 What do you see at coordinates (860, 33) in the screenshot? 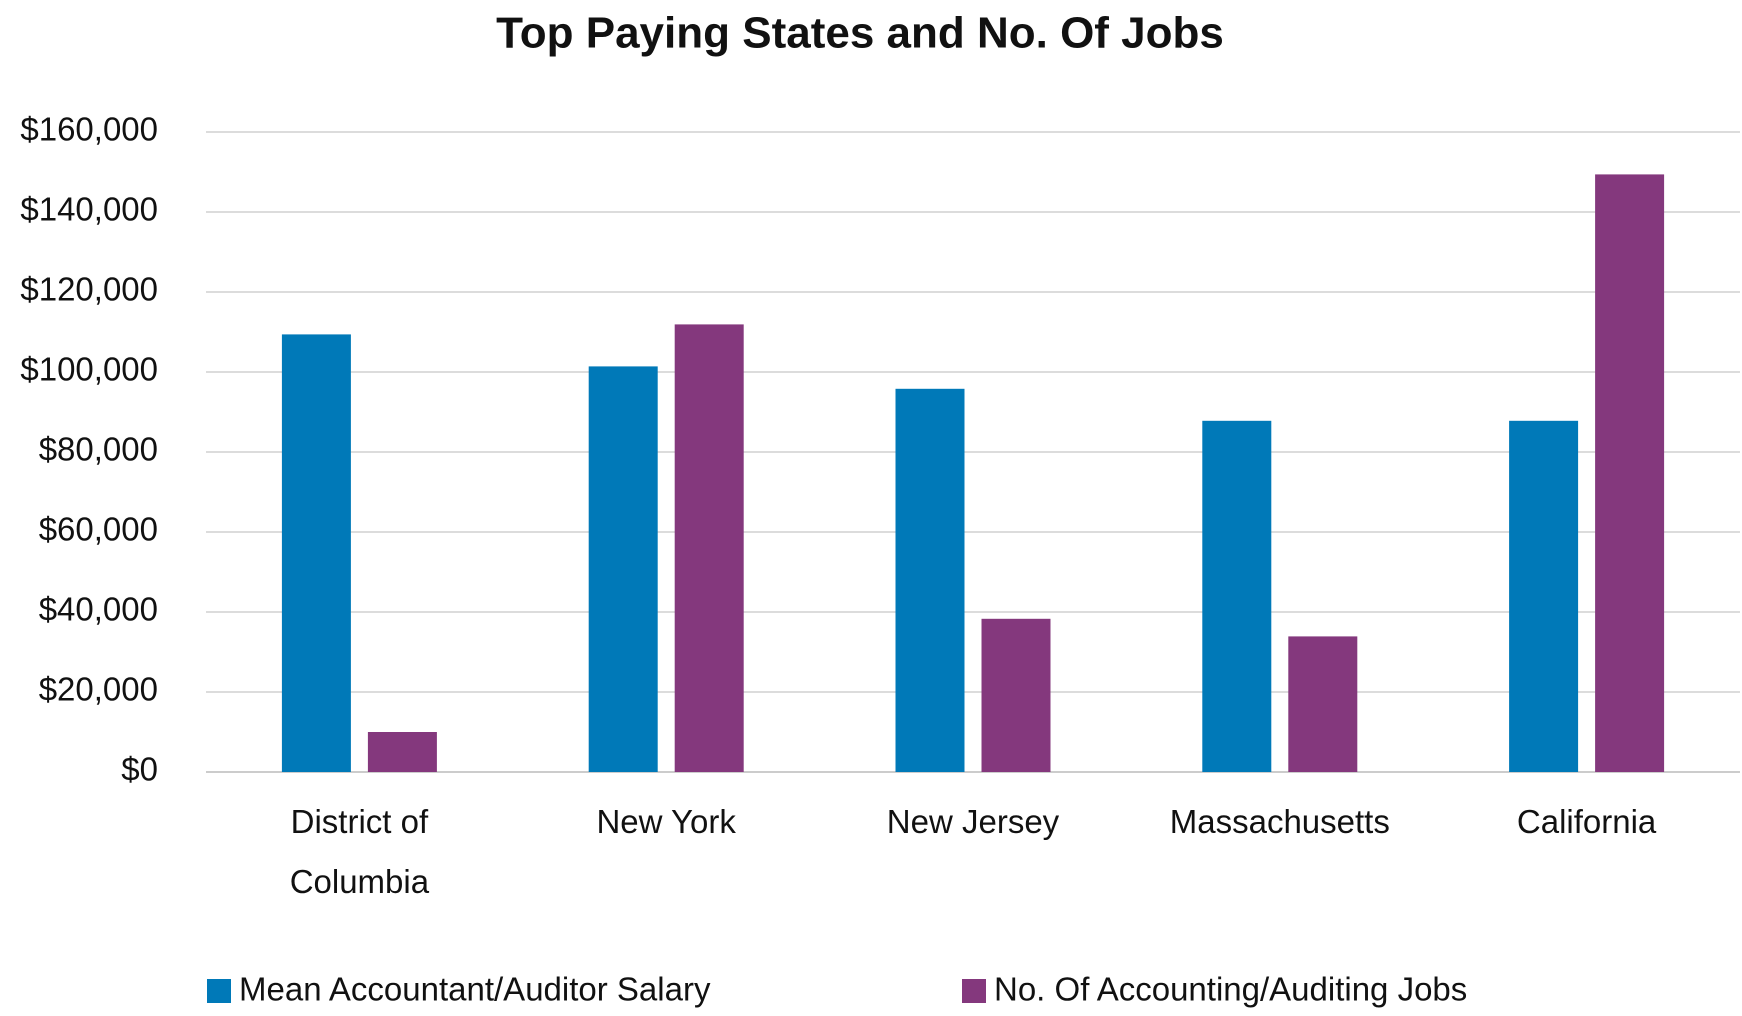
I see `chart-title: Top Paying States and No. Of Jobs` at bounding box center [860, 33].